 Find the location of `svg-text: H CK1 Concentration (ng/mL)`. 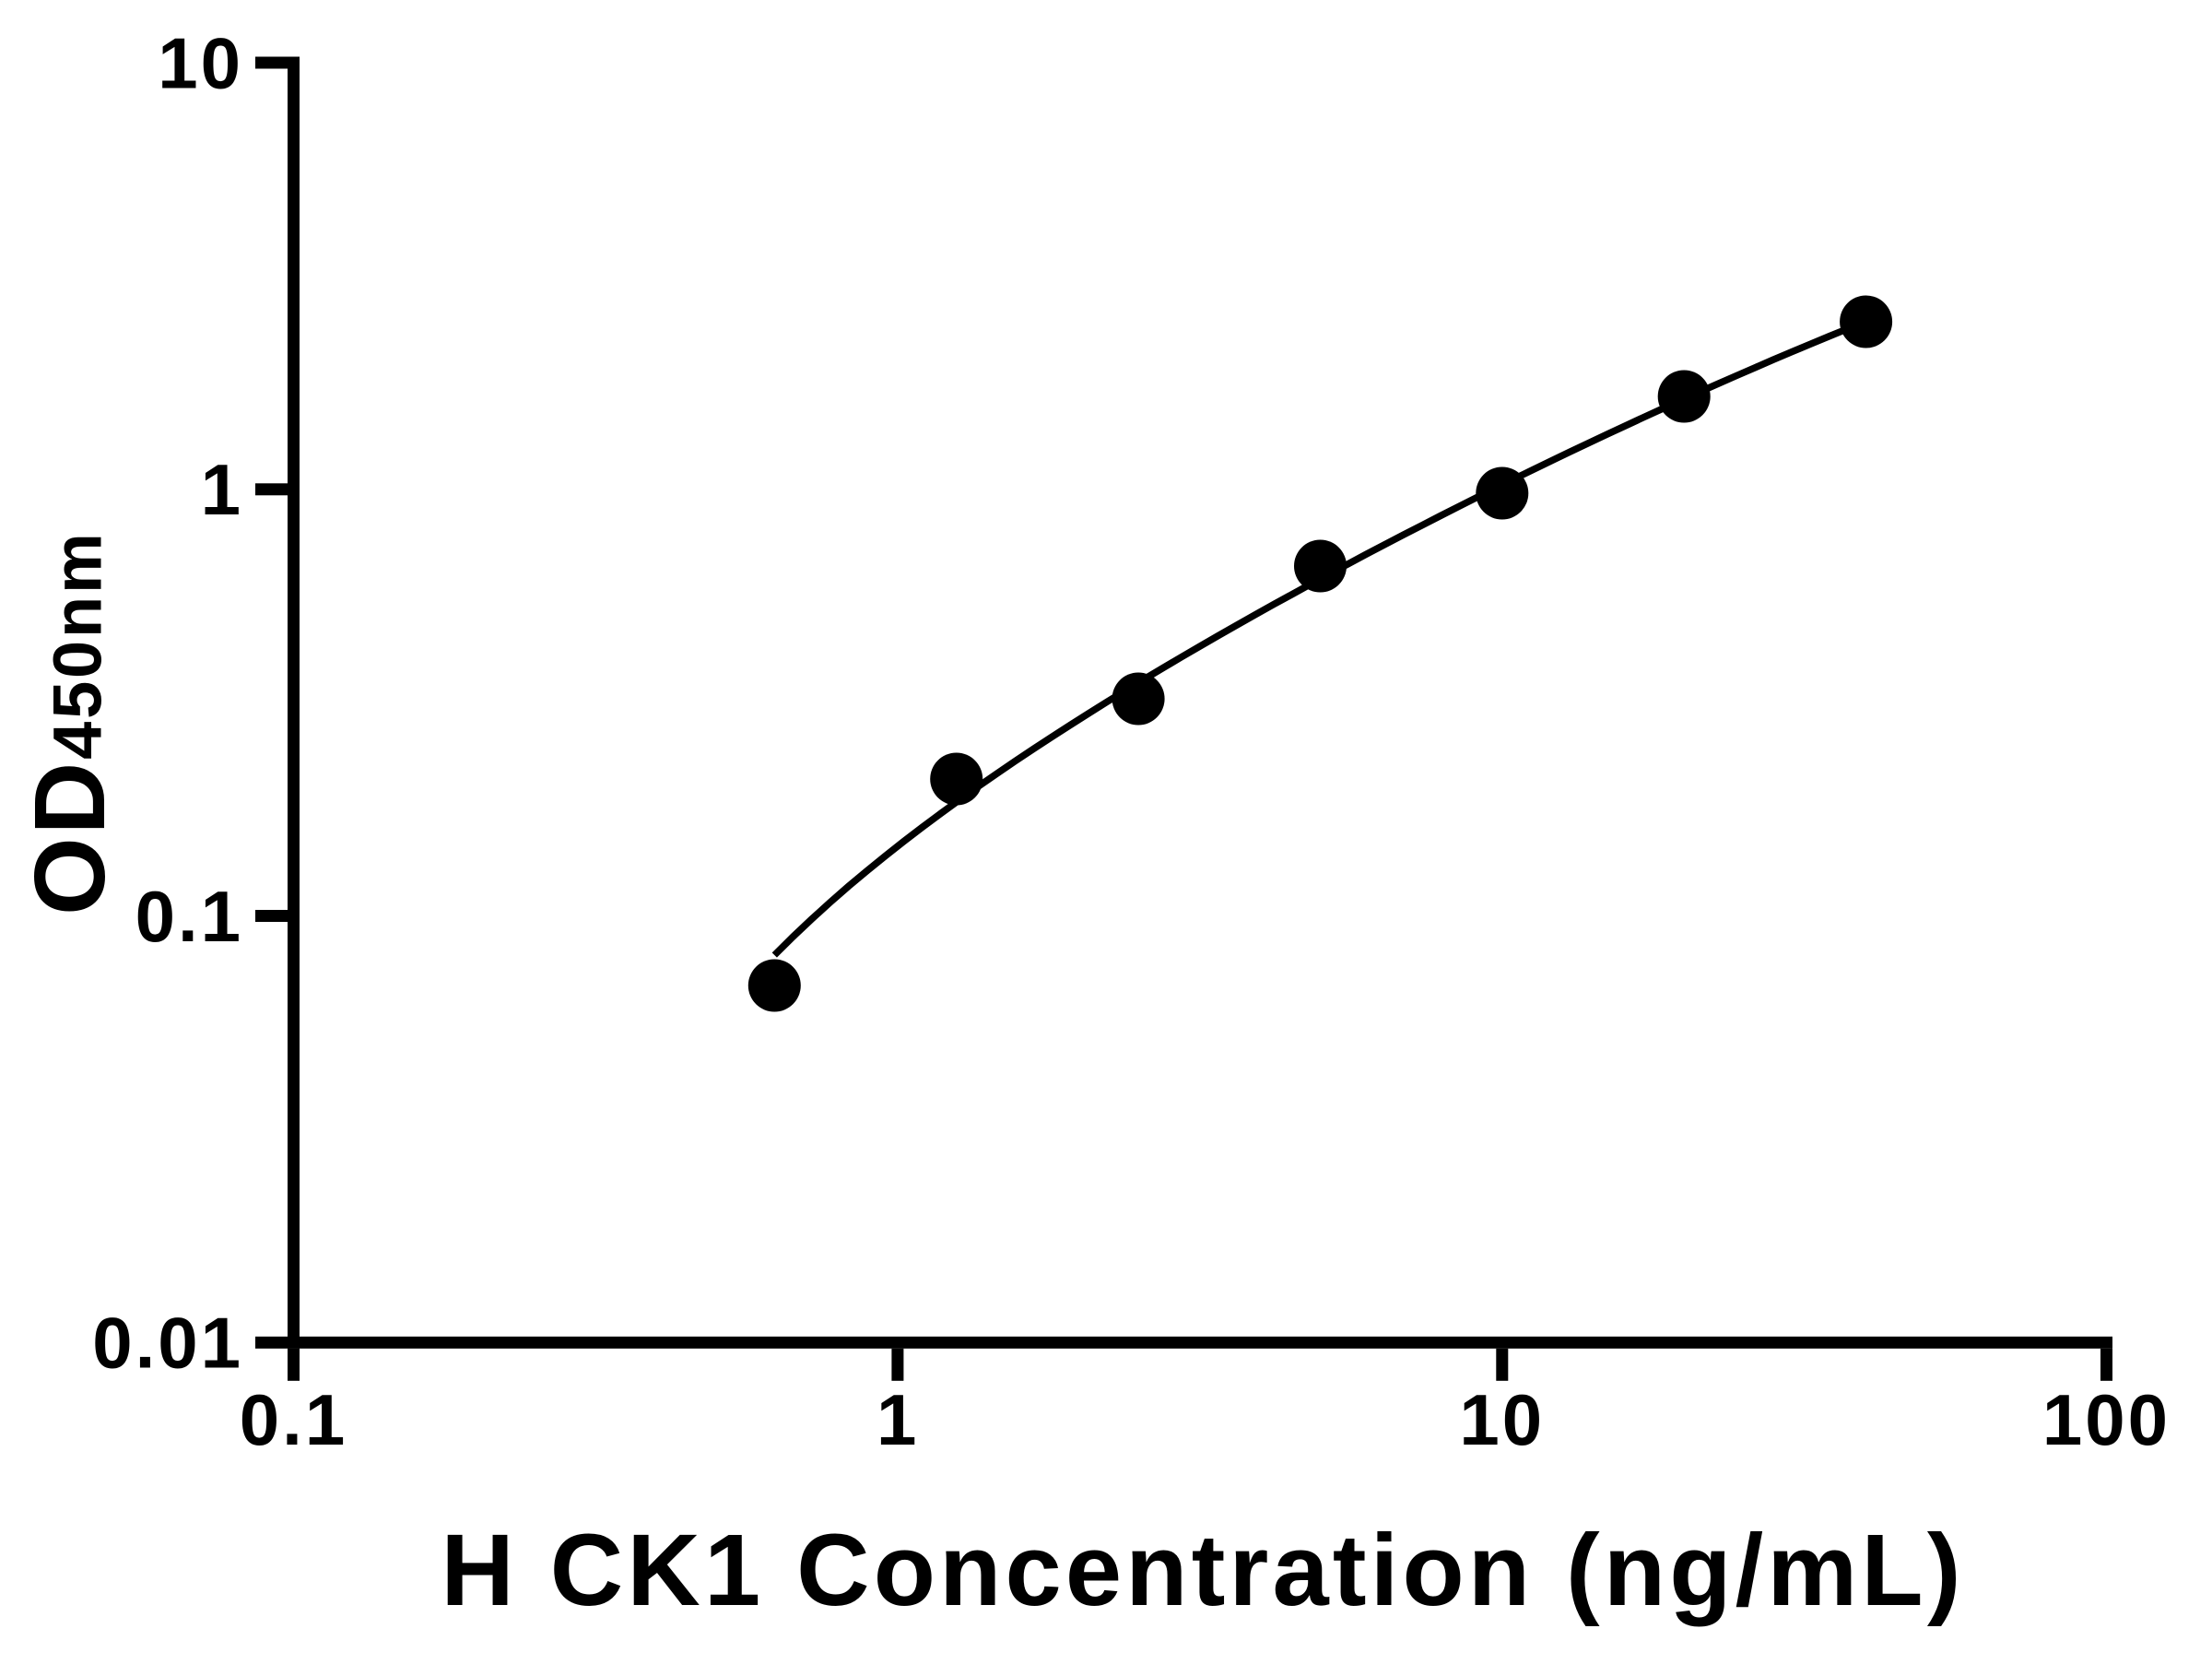

svg-text: H CK1 Concentration (ng/mL) is located at coordinates (1202, 1570).